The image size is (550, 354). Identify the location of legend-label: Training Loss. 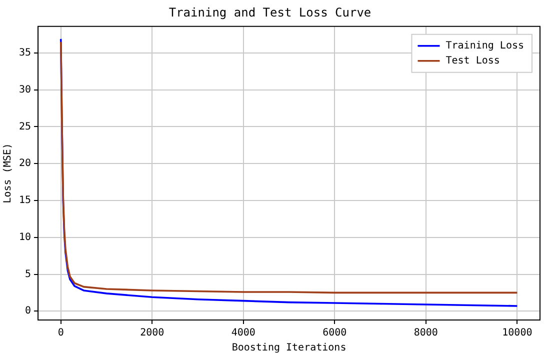
(485, 46).